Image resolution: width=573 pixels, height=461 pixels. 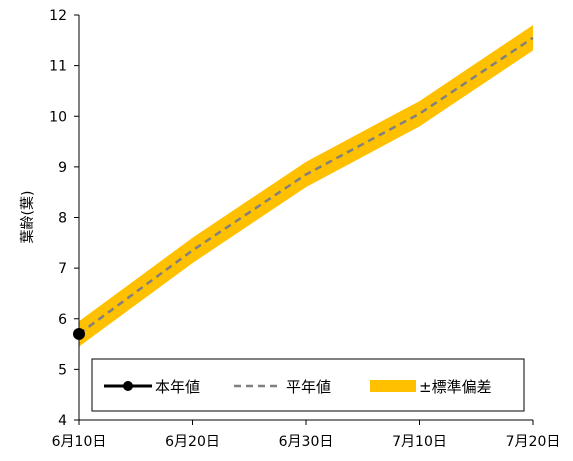 What do you see at coordinates (62, 421) in the screenshot?
I see `y-tick-label-4: 4` at bounding box center [62, 421].